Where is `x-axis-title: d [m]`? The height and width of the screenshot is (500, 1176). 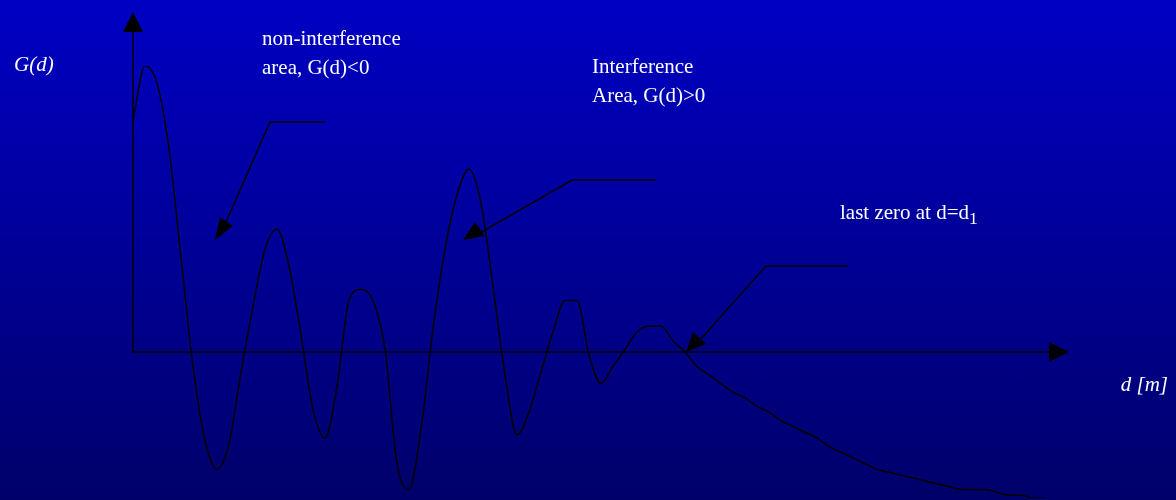 x-axis-title: d [m] is located at coordinates (1144, 384).